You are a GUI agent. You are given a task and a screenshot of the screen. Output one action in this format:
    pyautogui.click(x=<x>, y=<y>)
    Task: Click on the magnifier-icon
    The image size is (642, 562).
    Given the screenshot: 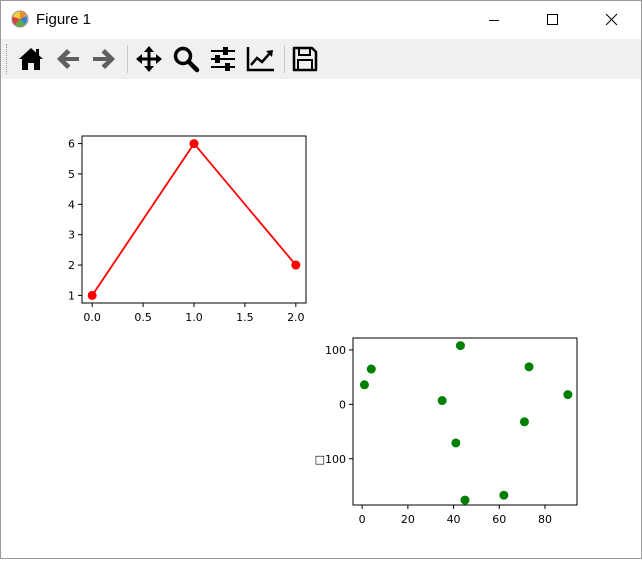 What is the action you would take?
    pyautogui.click(x=186, y=59)
    